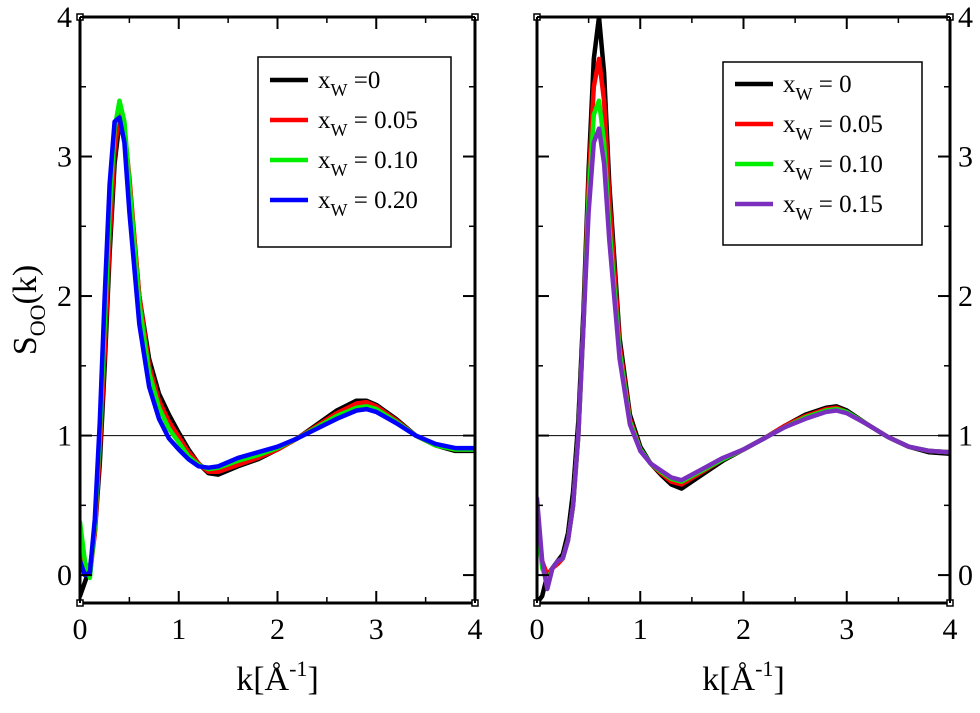 This screenshot has height=713, width=980. I want to click on legend: xW = 0 xW = 0.05 xW = 0.10 xW = 0.15, so click(822, 153).